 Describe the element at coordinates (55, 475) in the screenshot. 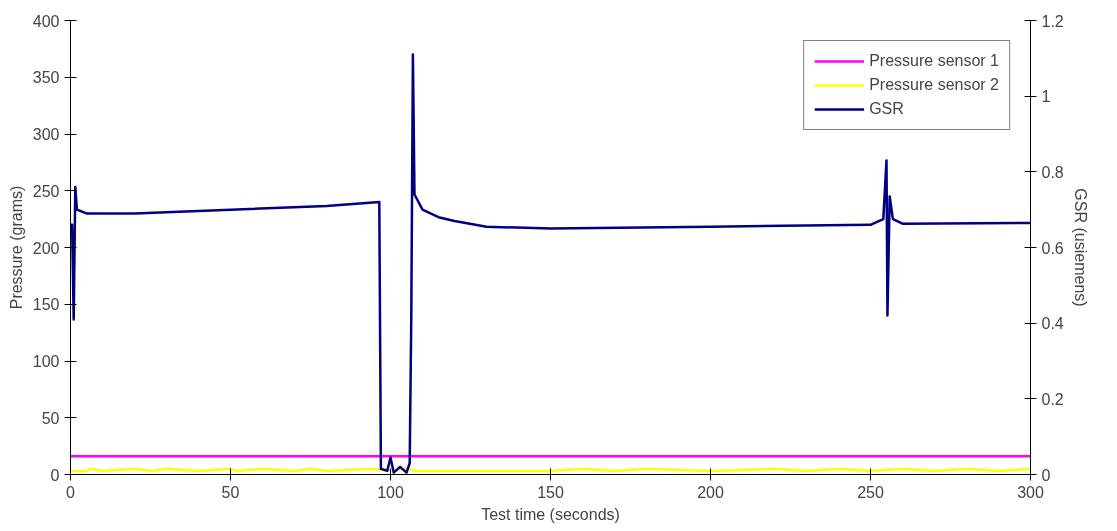

I see `y-tick-label: 0` at that location.